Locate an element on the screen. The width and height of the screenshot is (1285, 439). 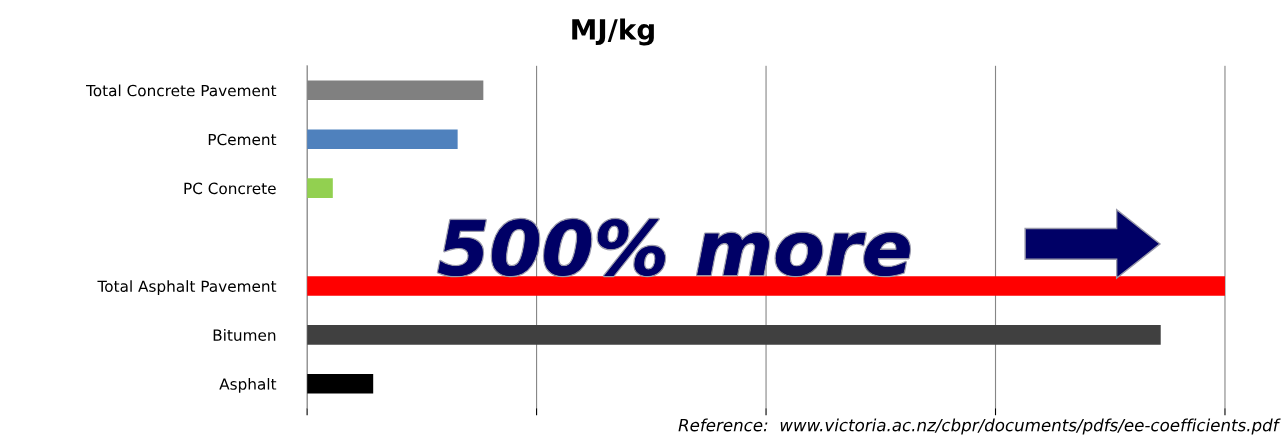
text: Reference: www.victoria.ac.nz/cbpr/documents/pdfs/ee-coefficients.pdf is located at coordinates (979, 426).